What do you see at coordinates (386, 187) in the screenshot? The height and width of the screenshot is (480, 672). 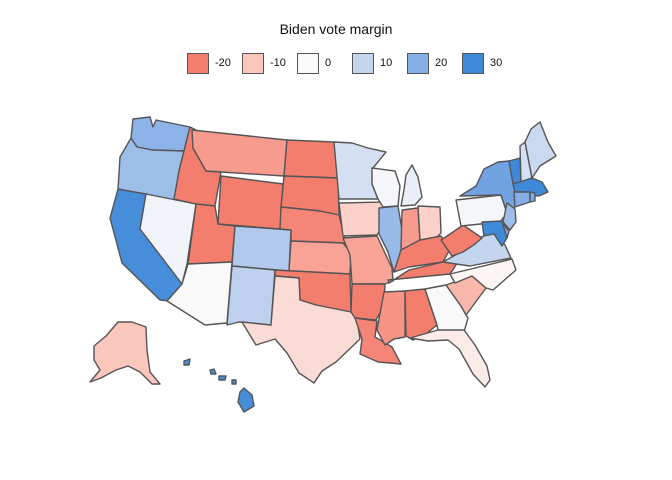 I see `state-wi` at bounding box center [386, 187].